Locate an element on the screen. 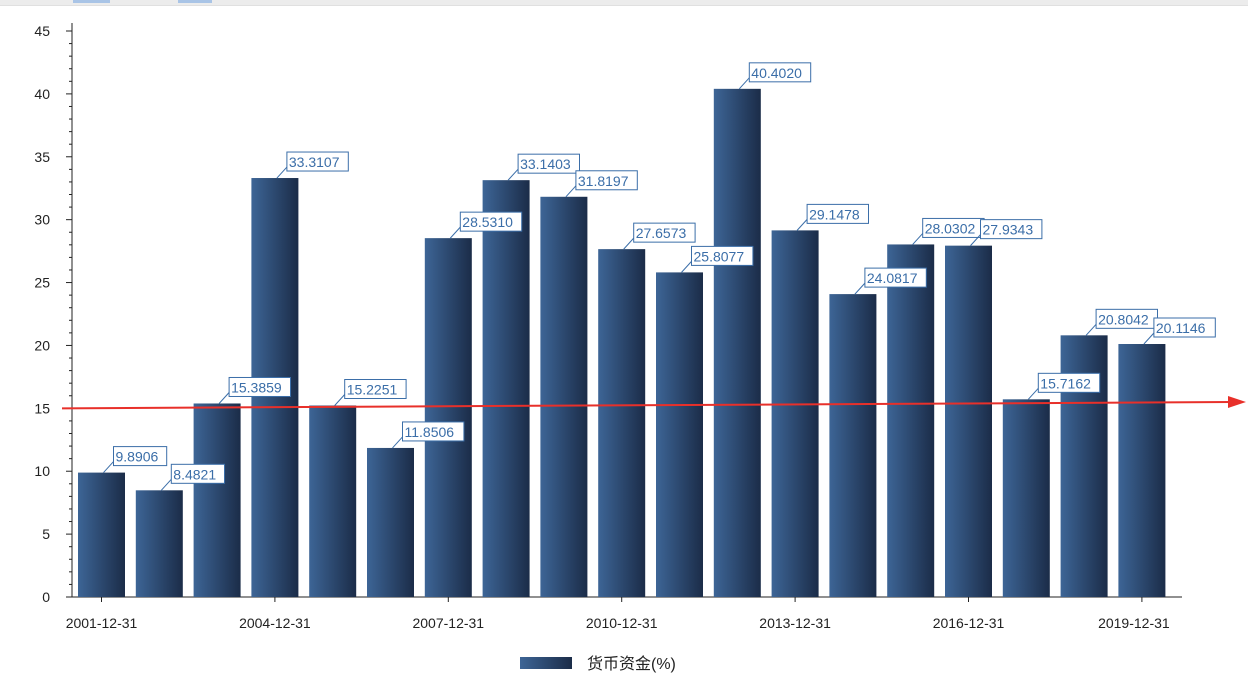 The width and height of the screenshot is (1248, 694). y-tick-label: 5 is located at coordinates (46, 534).